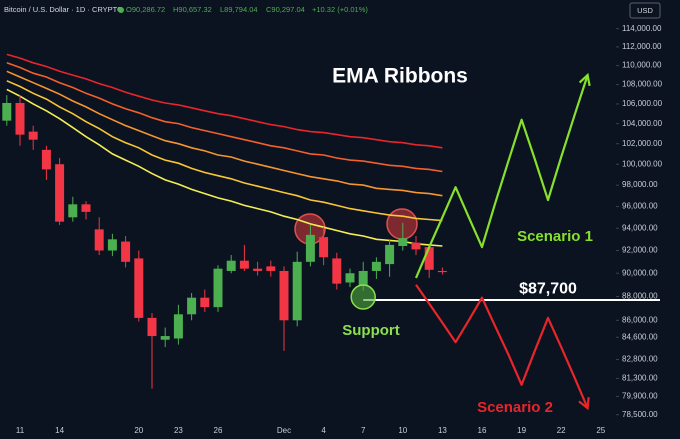  What do you see at coordinates (555, 236) in the screenshot?
I see `scenario-label: Scenario 1` at bounding box center [555, 236].